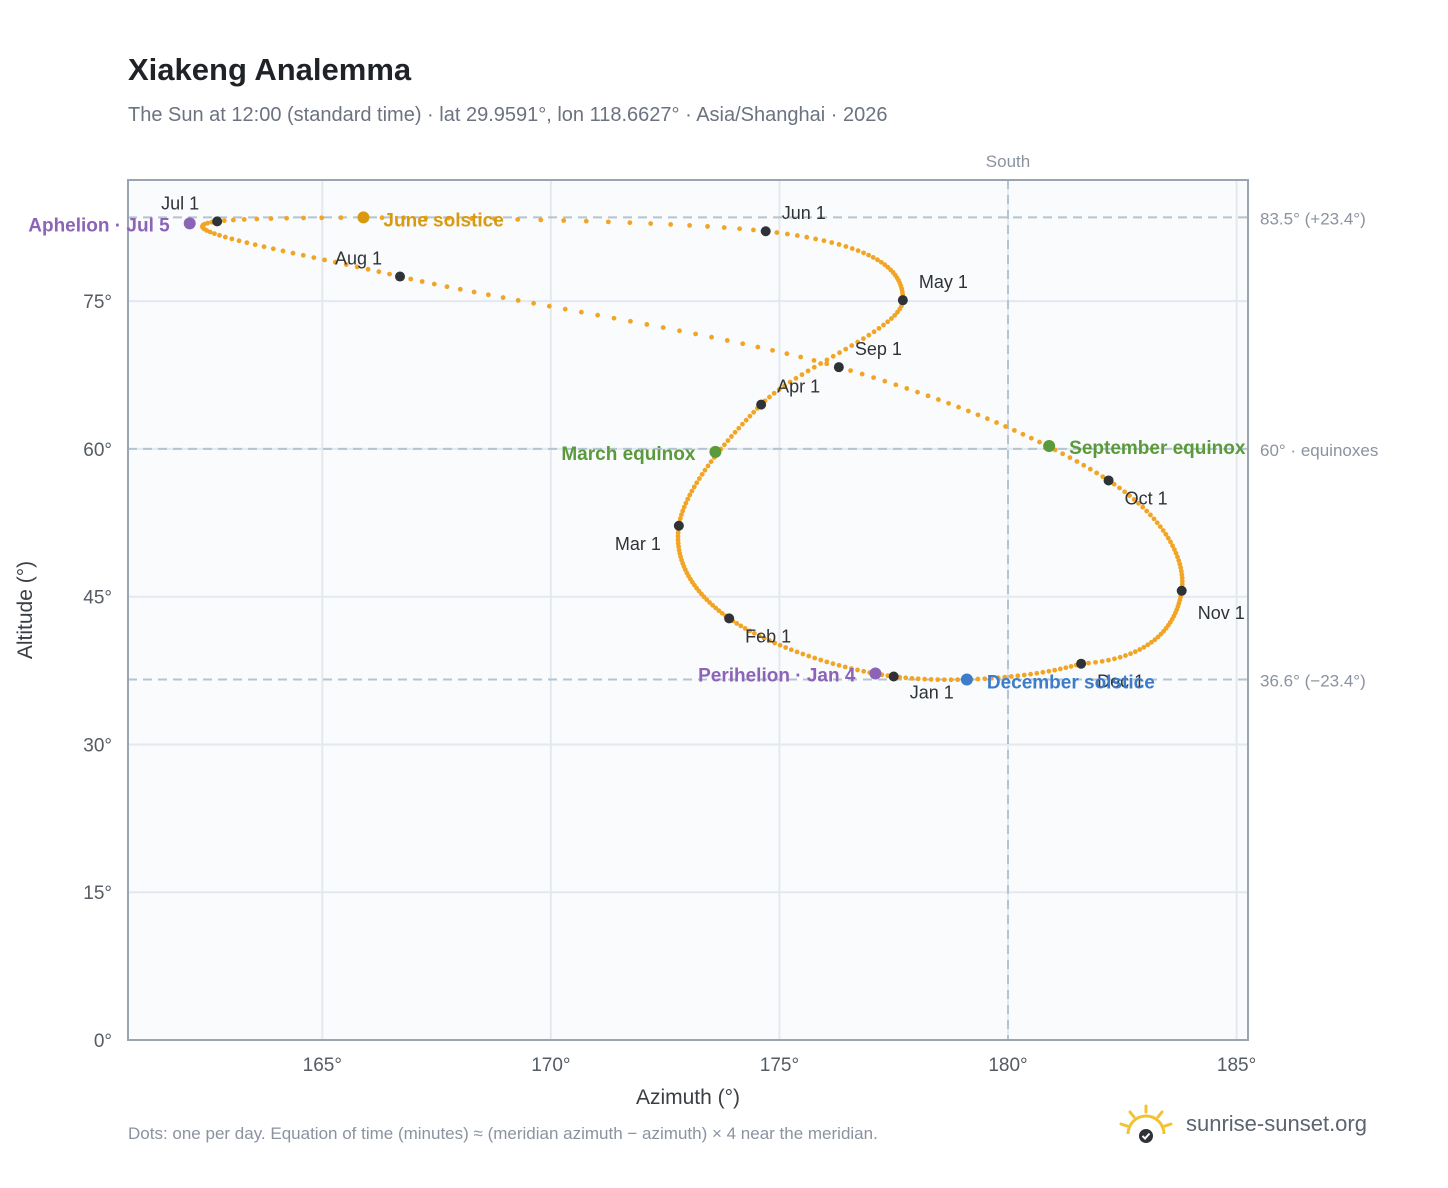 The image size is (1448, 1188). I want to click on month-label: Nov 1, so click(1221, 613).